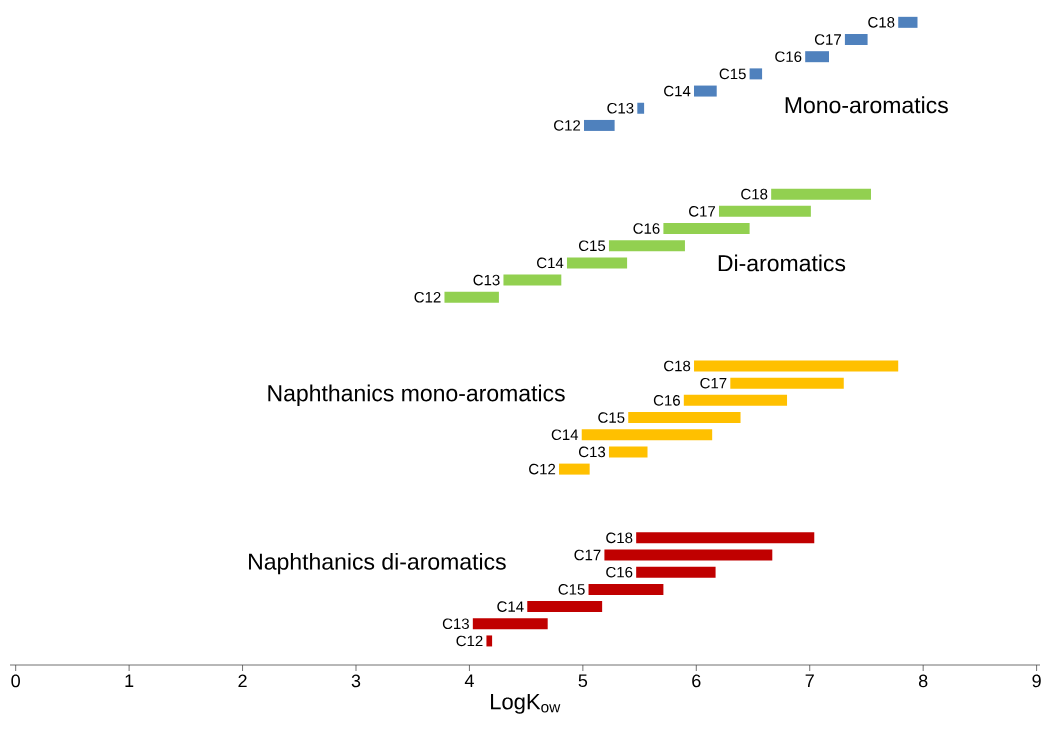 This screenshot has height=749, width=1044. Describe the element at coordinates (696, 681) in the screenshot. I see `x-tick-label: 6` at that location.